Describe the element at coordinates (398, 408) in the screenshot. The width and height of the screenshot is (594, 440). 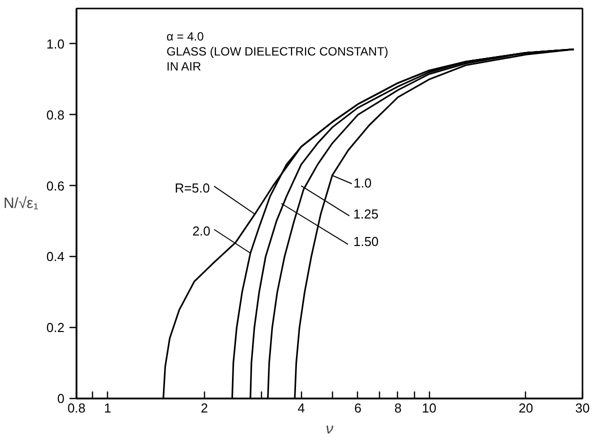
I see `x-tick-label: 8` at that location.